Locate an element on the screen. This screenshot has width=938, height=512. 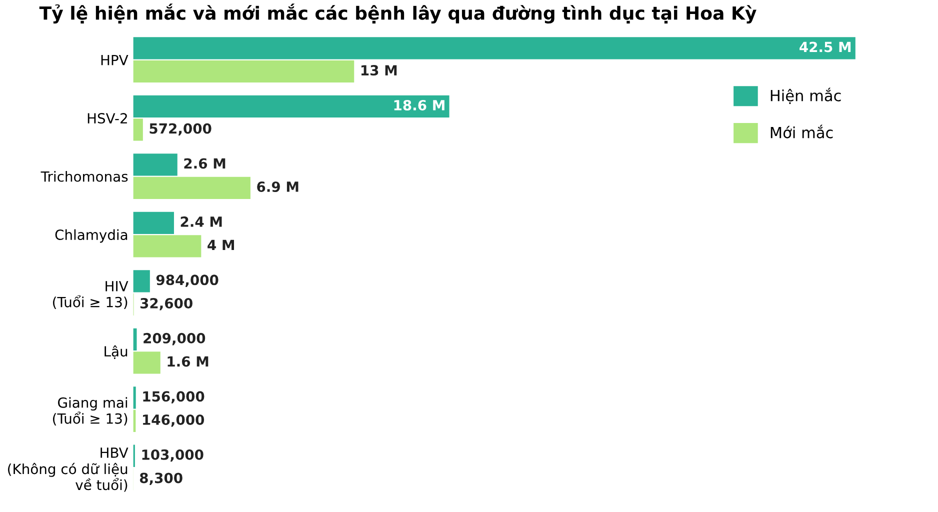
y-tick-label: HPV is located at coordinates (114, 60).